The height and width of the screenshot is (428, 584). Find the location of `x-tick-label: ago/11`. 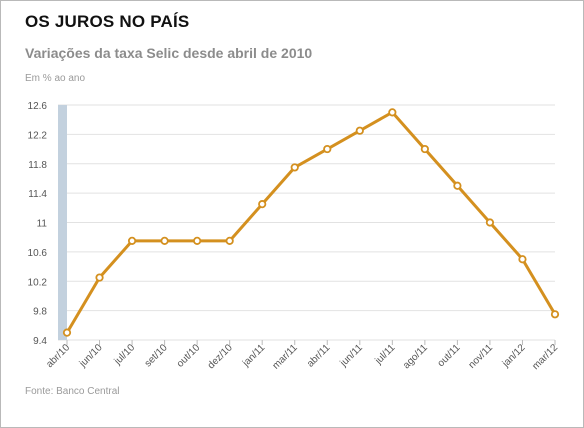

x-tick-label: ago/11 is located at coordinates (415, 356).